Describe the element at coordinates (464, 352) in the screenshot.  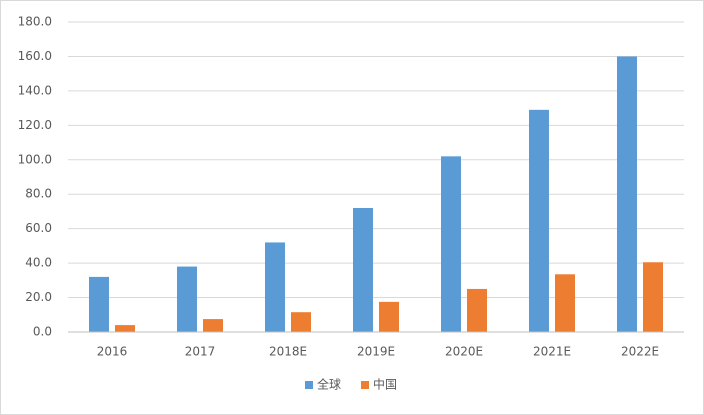
I see `x-tick-label: 2020E` at that location.